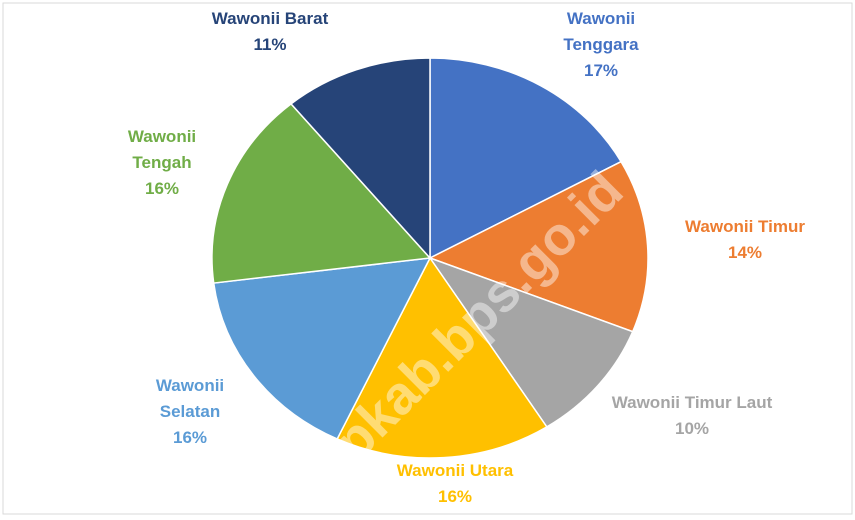  I want to click on slice-label: Wawonii Timur 14%, so click(745, 240).